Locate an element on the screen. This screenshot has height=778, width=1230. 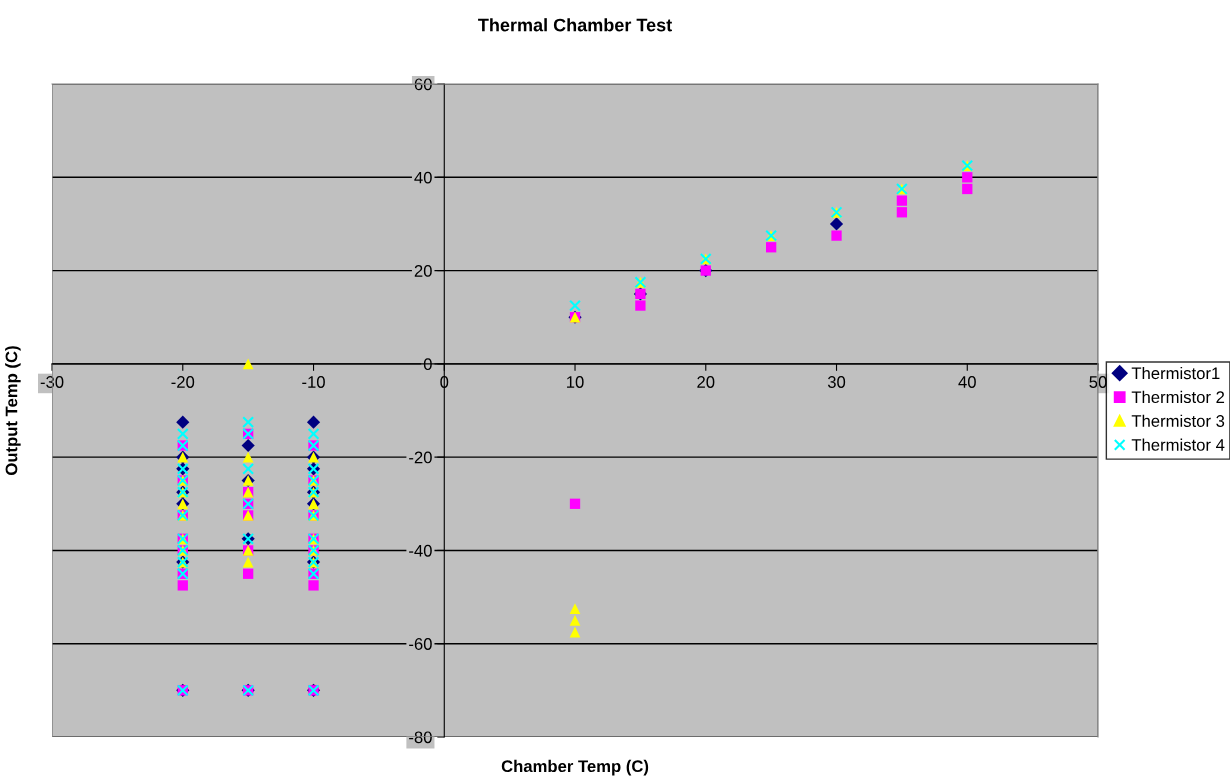
y-tick-label: 40 is located at coordinates (423, 177).